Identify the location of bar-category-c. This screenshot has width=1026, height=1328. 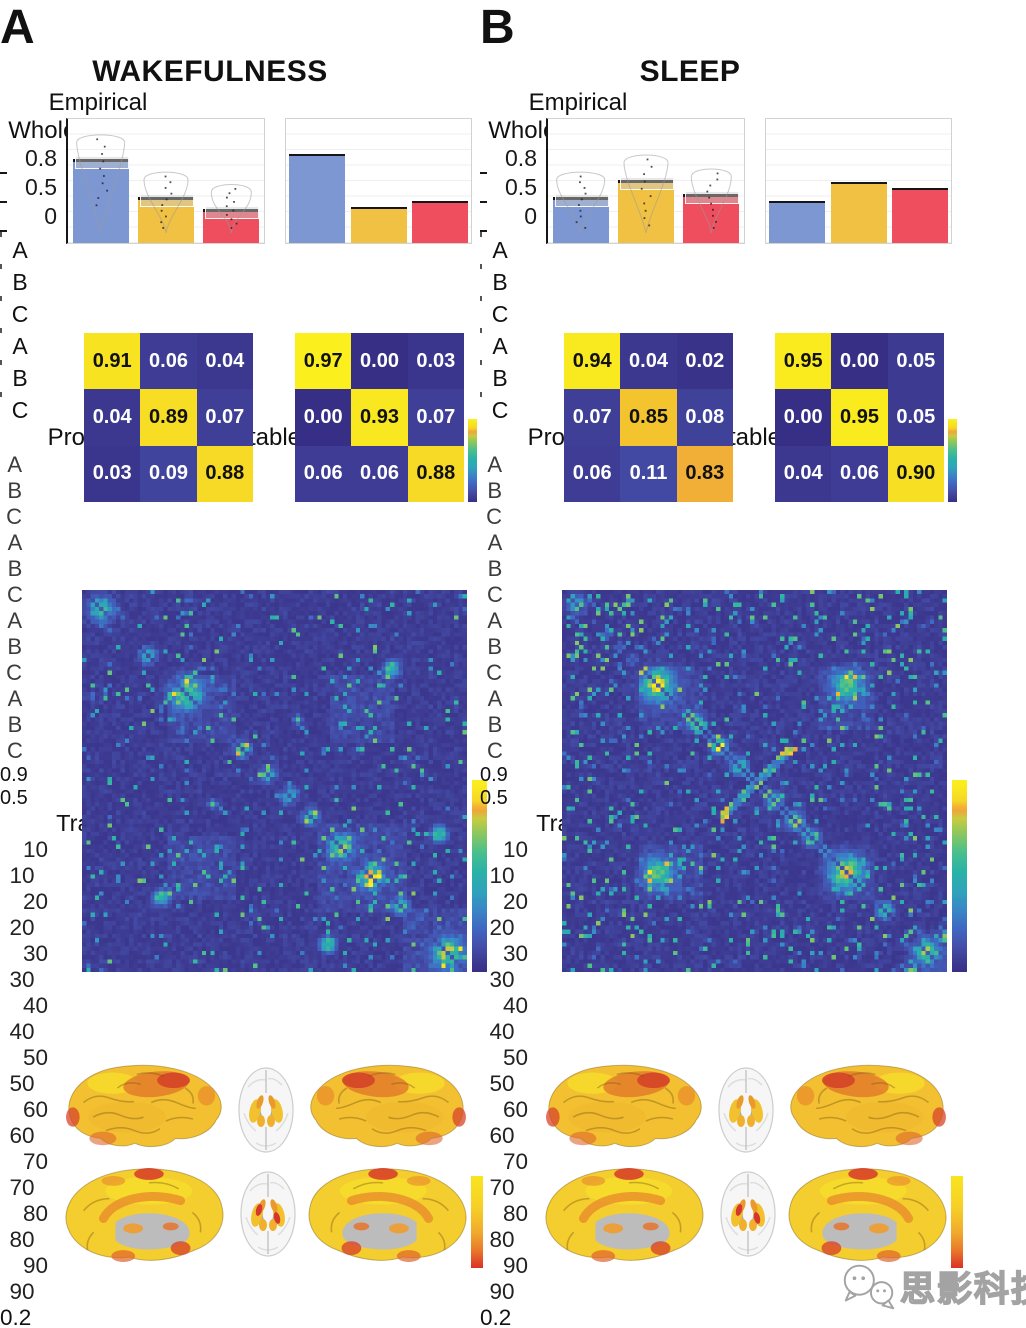
(920, 215).